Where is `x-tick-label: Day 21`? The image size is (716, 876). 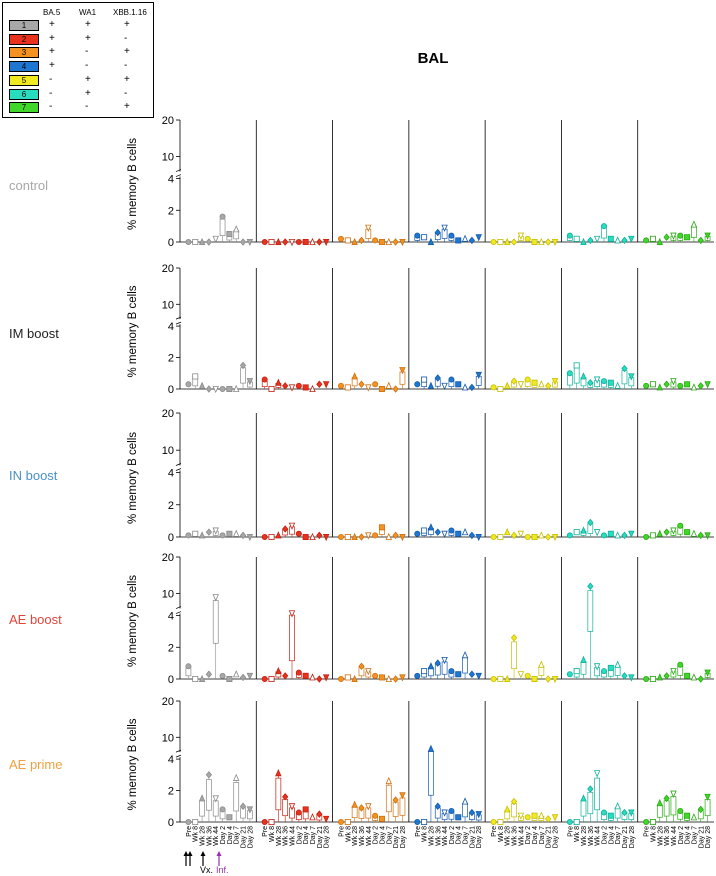 x-tick-label: Day 21 is located at coordinates (472, 837).